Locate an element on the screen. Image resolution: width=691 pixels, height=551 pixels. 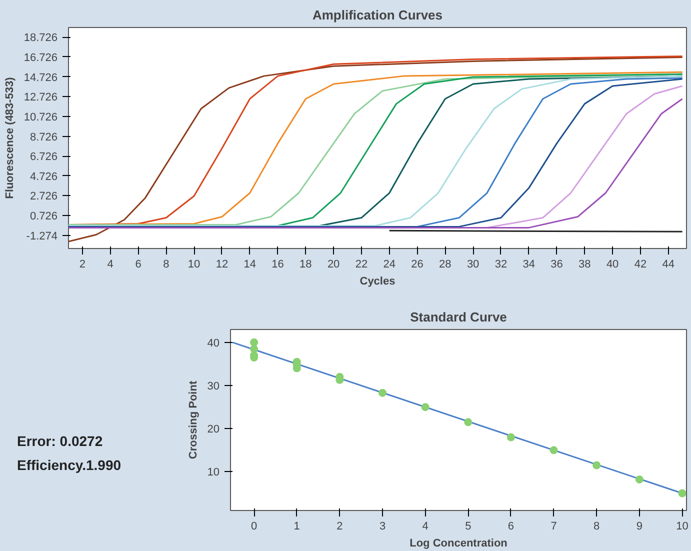
x-axis-title: Cycles is located at coordinates (378, 282).